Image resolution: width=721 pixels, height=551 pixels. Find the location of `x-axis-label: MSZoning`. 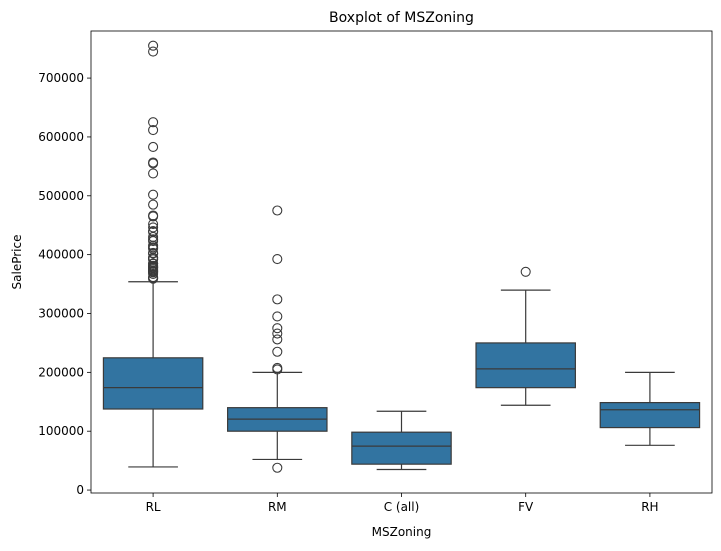

x-axis-label: MSZoning is located at coordinates (402, 532).